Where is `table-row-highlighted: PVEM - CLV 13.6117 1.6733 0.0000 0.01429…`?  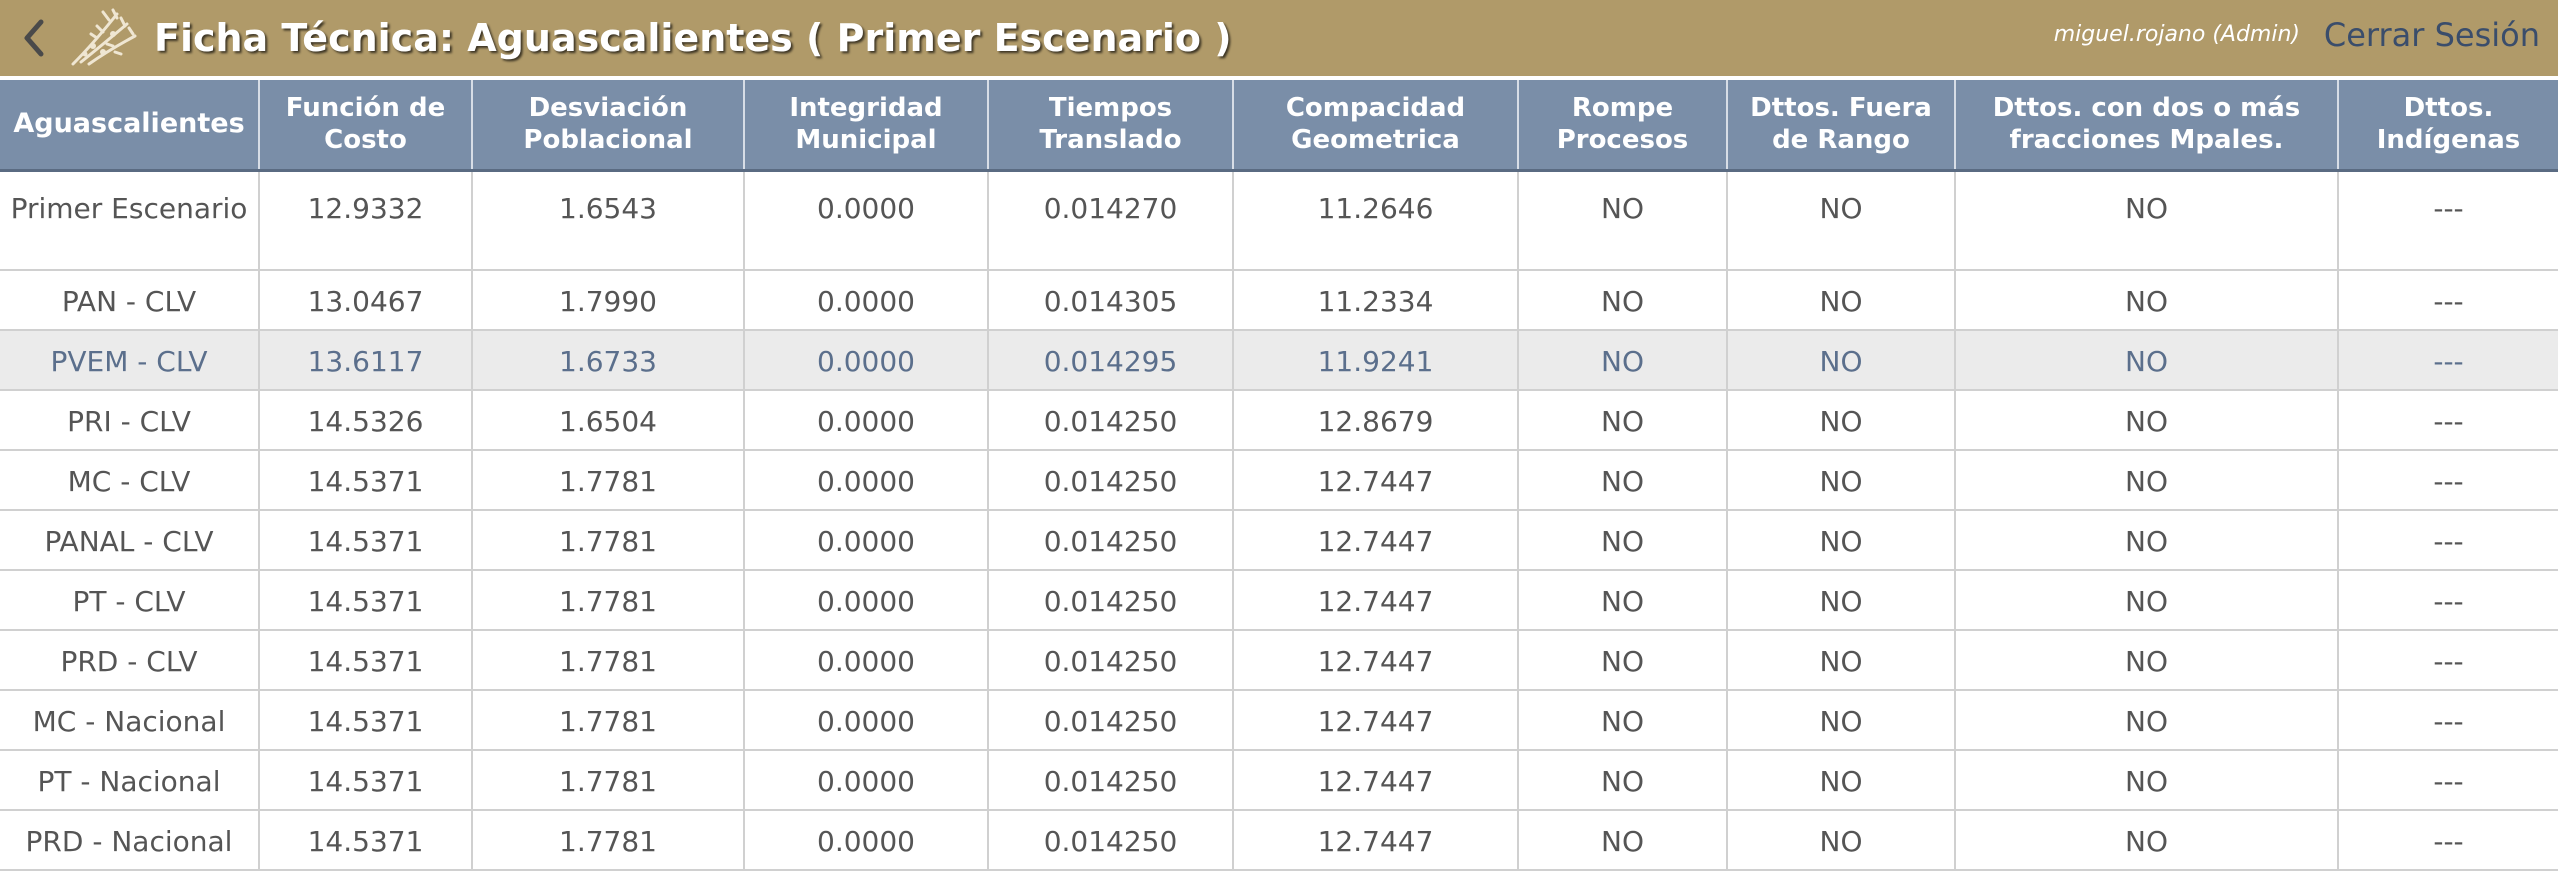 table-row-highlighted: PVEM - CLV 13.6117 1.6733 0.0000 0.01429… is located at coordinates (1279, 360).